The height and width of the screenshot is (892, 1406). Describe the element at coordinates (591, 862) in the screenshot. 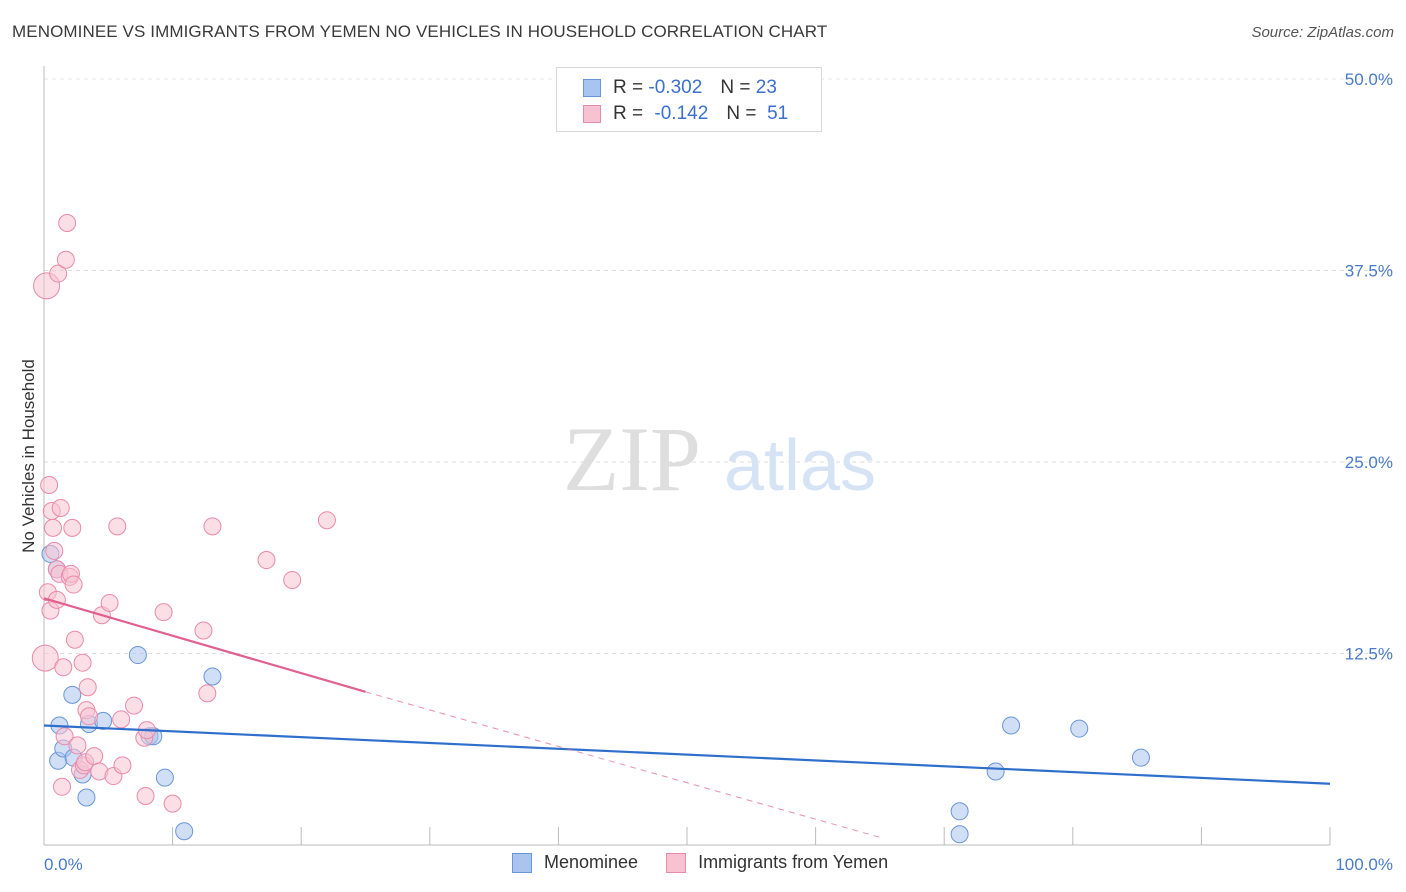

I see `legend-label-menominee: Menominee` at that location.